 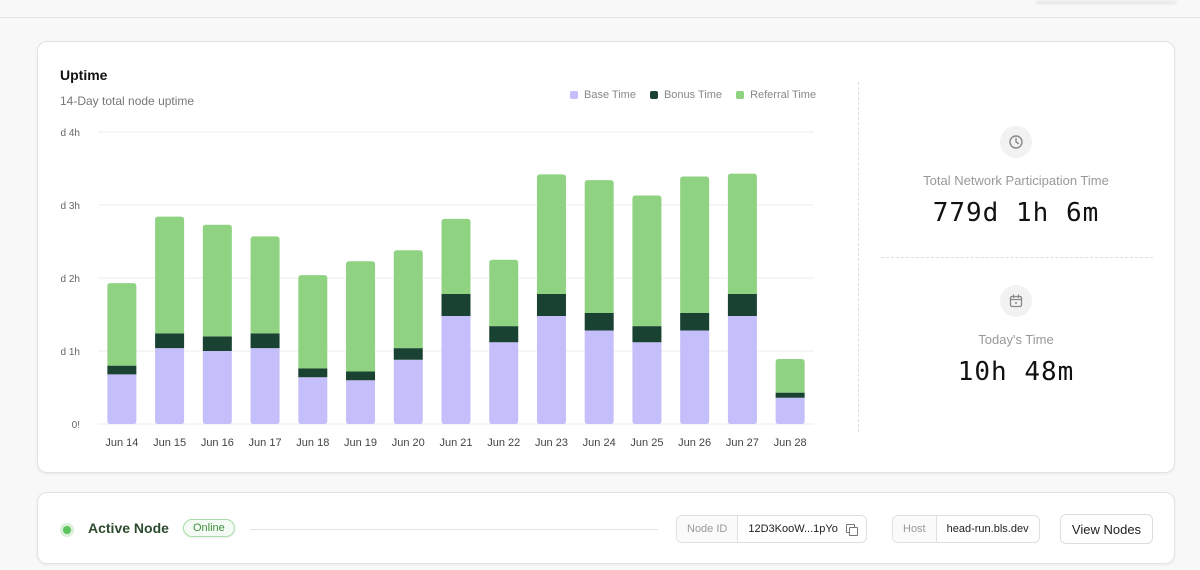 I want to click on x-tick-label: Jun 24, so click(x=599, y=443).